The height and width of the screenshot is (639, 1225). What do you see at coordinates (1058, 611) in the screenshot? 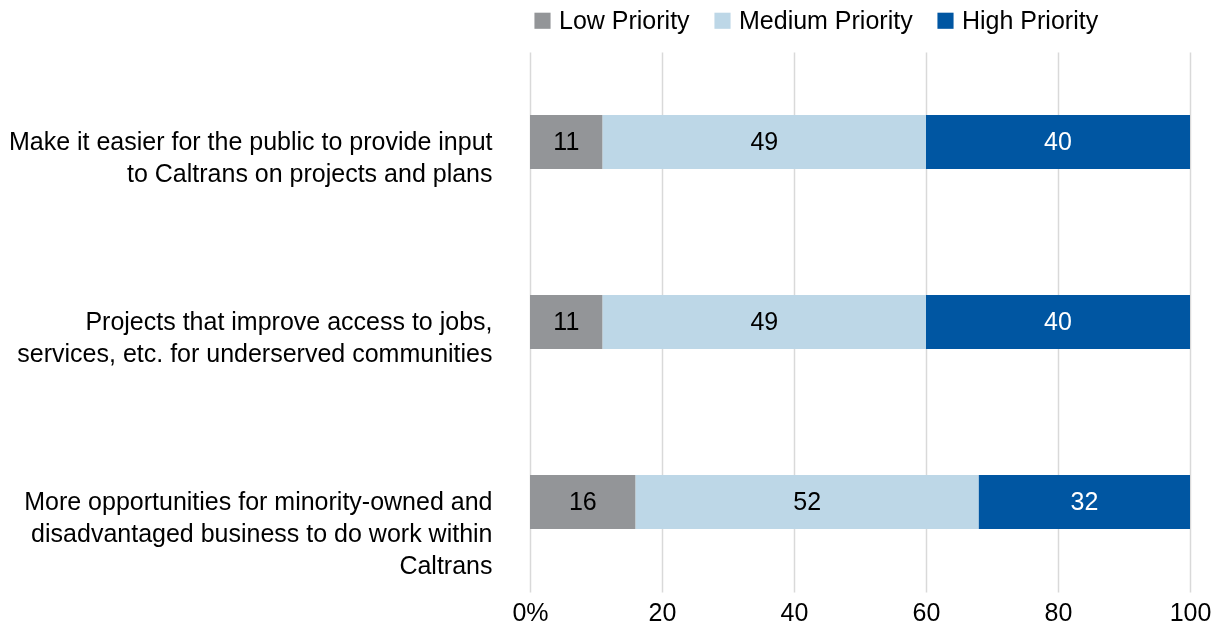
I see `x-tick-label: 80` at bounding box center [1058, 611].